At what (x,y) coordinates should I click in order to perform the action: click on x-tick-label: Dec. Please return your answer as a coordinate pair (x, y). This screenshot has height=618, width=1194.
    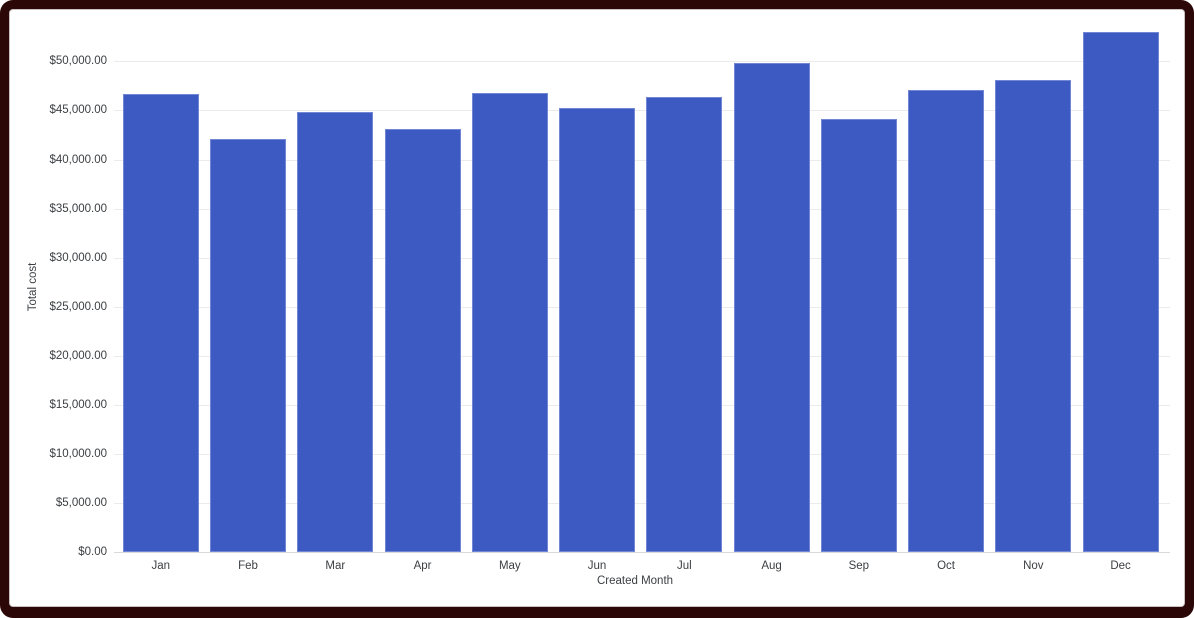
    Looking at the image, I should click on (1120, 566).